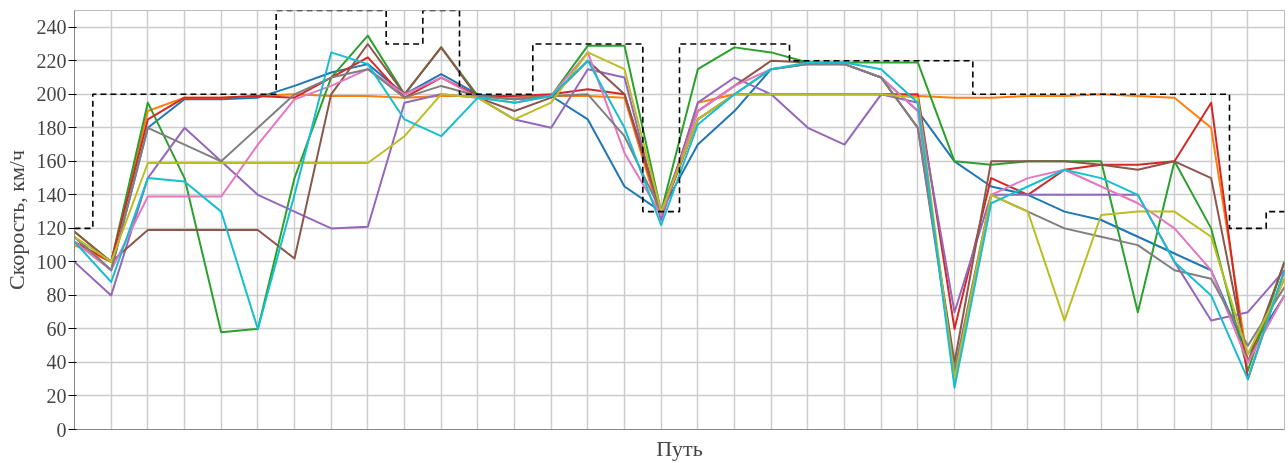  What do you see at coordinates (16, 220) in the screenshot?
I see `y-axis-title: Скорость, км/ч` at bounding box center [16, 220].